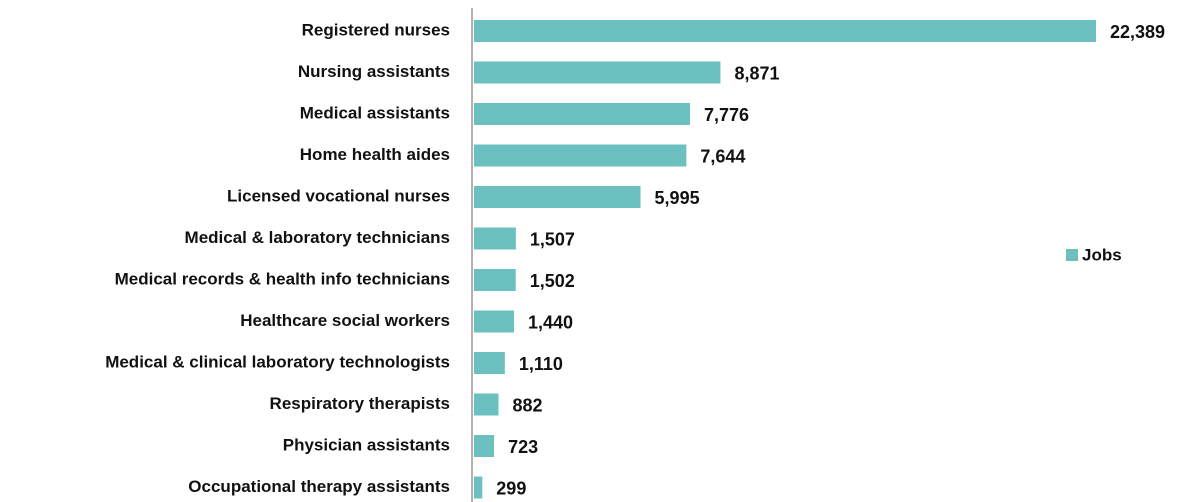  I want to click on y-tick-label: Registered nurses, so click(376, 29).